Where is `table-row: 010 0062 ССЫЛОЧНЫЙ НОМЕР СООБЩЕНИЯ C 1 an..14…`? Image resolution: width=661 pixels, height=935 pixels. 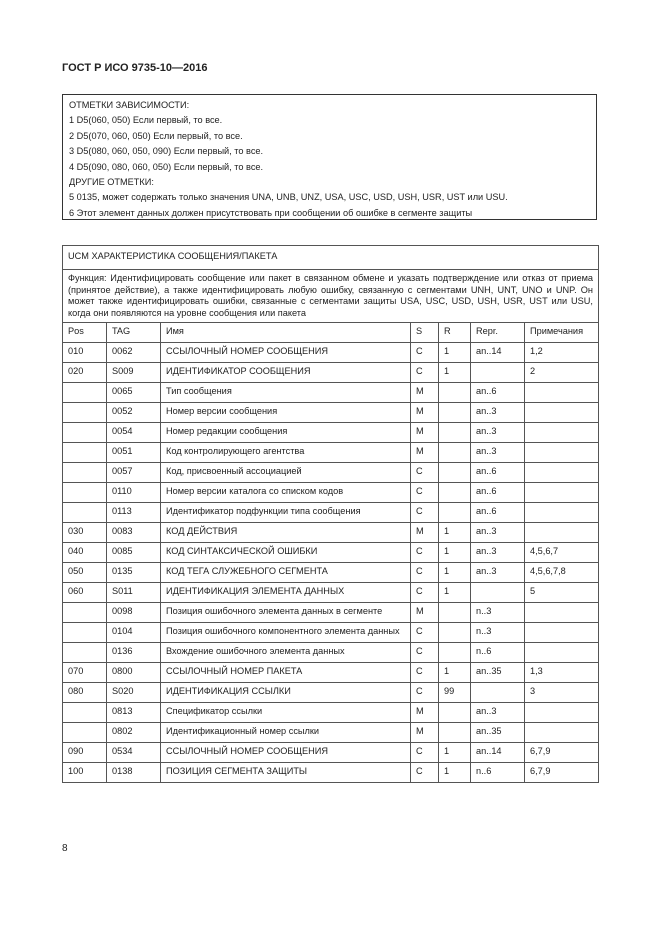
table-row: 010 0062 ССЫЛОЧНЫЙ НОМЕР СООБЩЕНИЯ C 1 an..14… is located at coordinates (330, 352).